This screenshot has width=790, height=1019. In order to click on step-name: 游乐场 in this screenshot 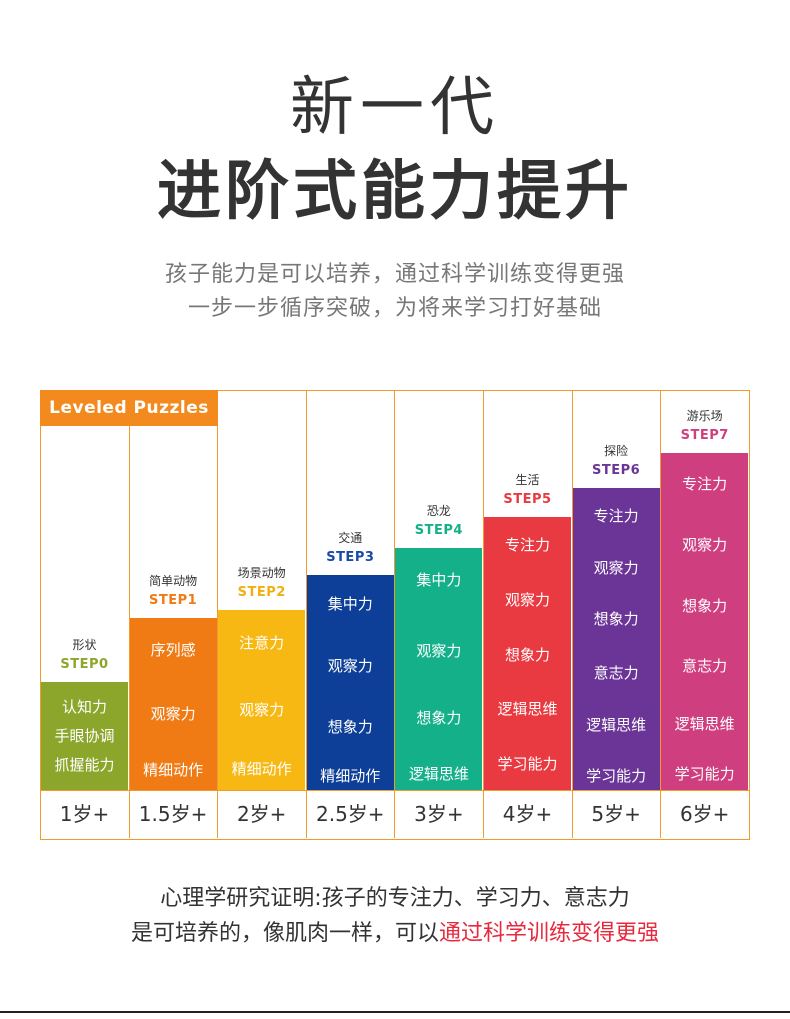, I will do `click(704, 416)`.